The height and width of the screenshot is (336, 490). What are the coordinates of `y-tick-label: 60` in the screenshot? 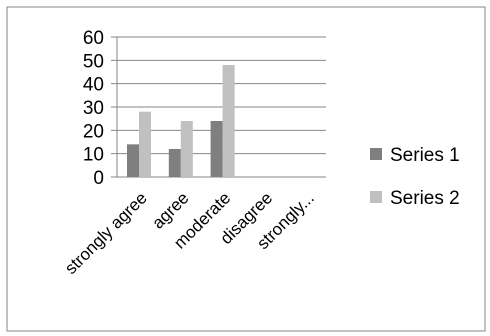 It's located at (93, 38).